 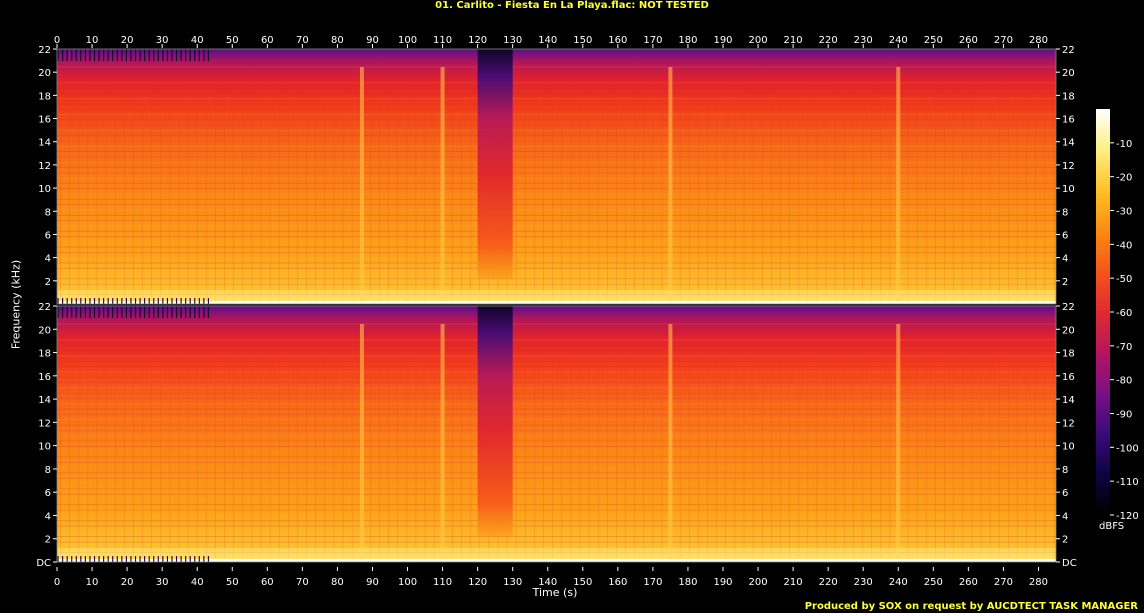 What do you see at coordinates (495, 164) in the screenshot?
I see `quiet-gap` at bounding box center [495, 164].